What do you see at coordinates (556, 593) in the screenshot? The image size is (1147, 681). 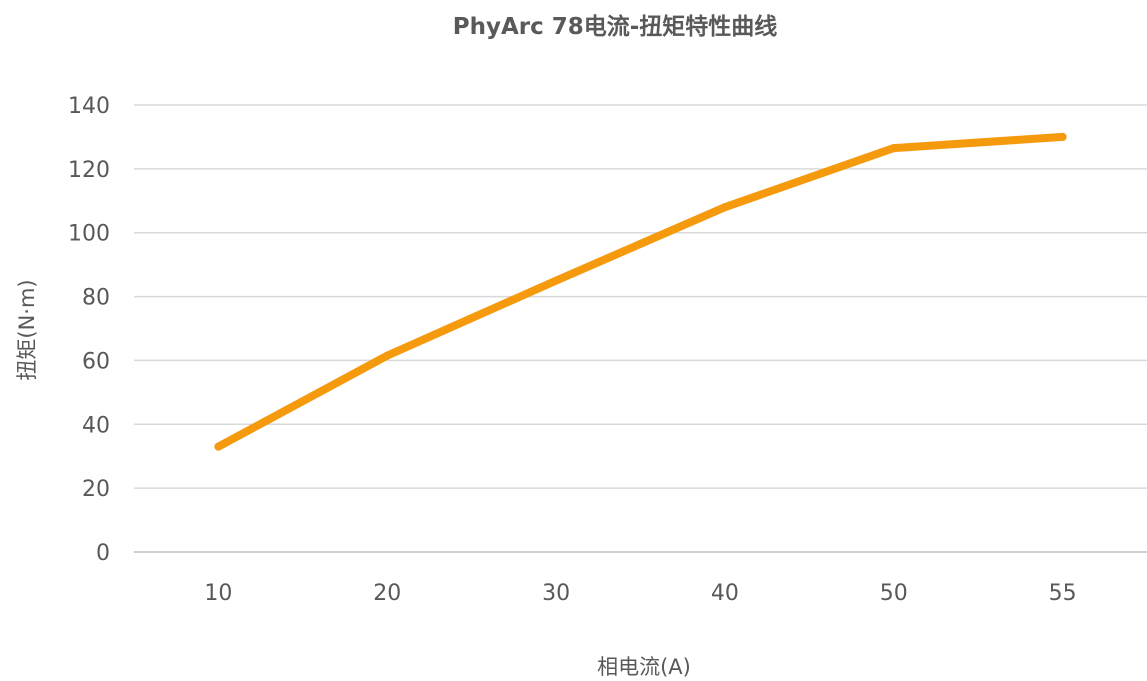 I see `x-tick-label-30: 30` at bounding box center [556, 593].